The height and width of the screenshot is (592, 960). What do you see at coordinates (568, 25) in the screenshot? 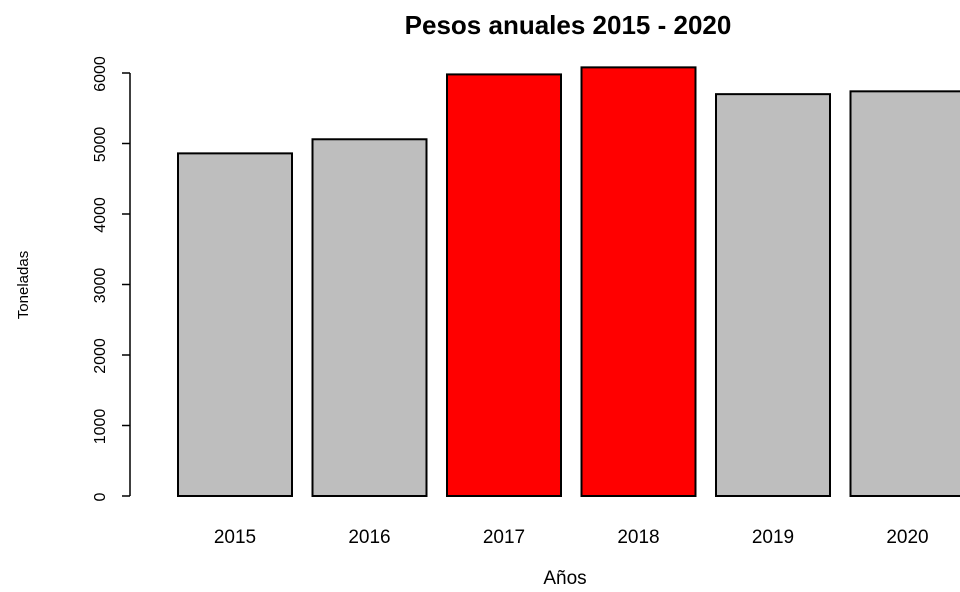
I see `chart-title: Pesos anuales 2015 - 2020` at bounding box center [568, 25].